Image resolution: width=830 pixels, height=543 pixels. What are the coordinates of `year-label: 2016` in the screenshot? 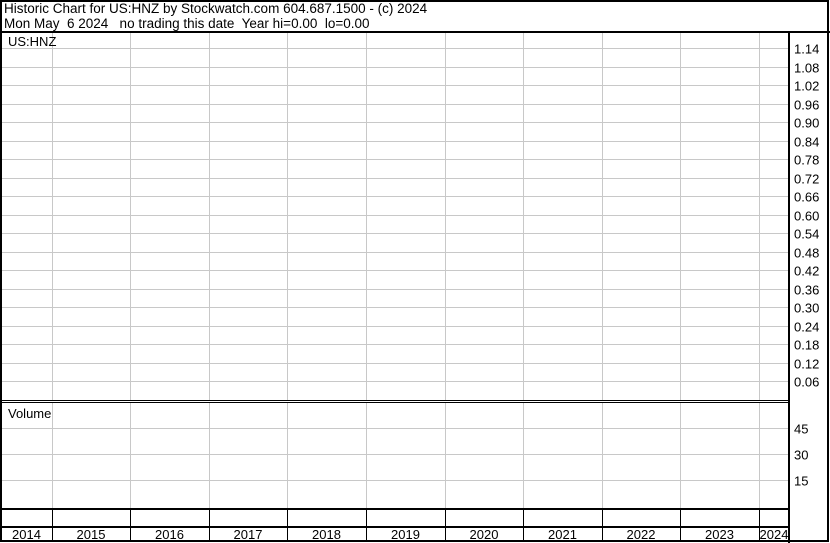 It's located at (169, 534).